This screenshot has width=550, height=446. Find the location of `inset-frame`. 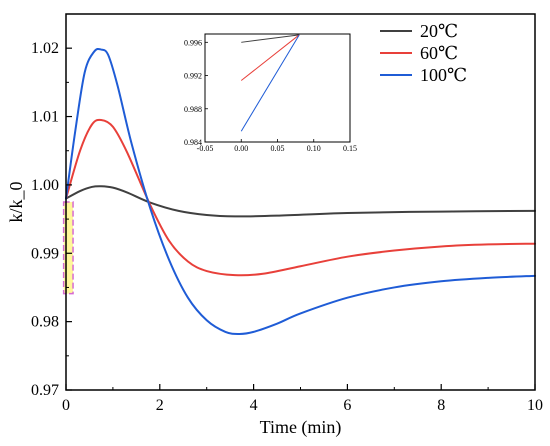

inset-frame is located at coordinates (277, 88).